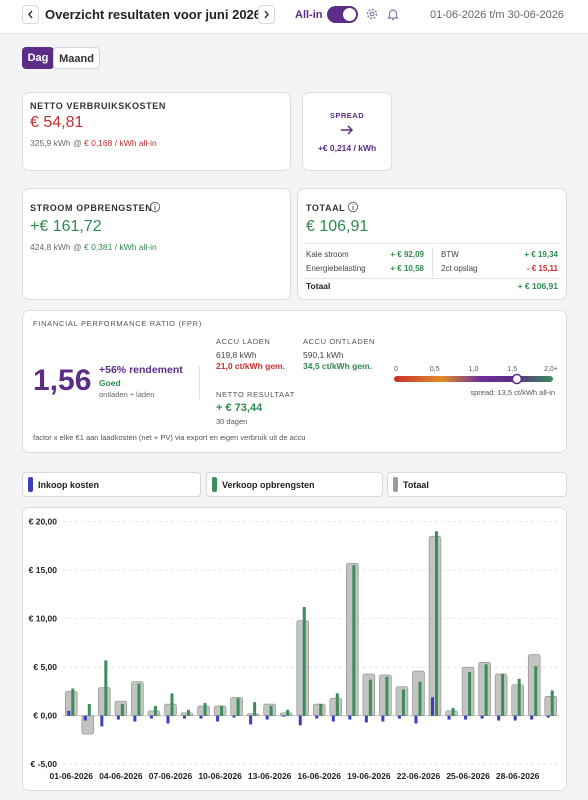  What do you see at coordinates (512, 369) in the screenshot?
I see `scale-tick-label: 1,5` at bounding box center [512, 369].